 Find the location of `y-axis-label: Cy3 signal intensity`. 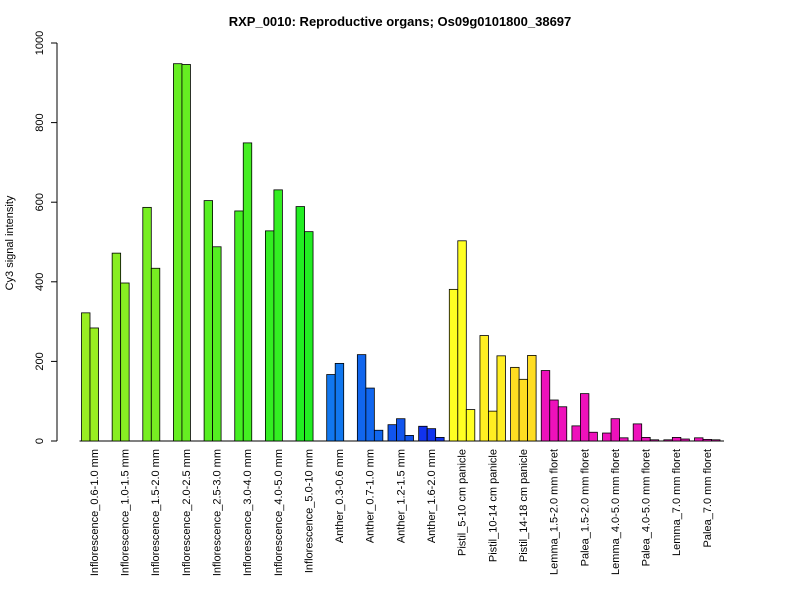

y-axis-label: Cy3 signal intensity is located at coordinates (10, 242).